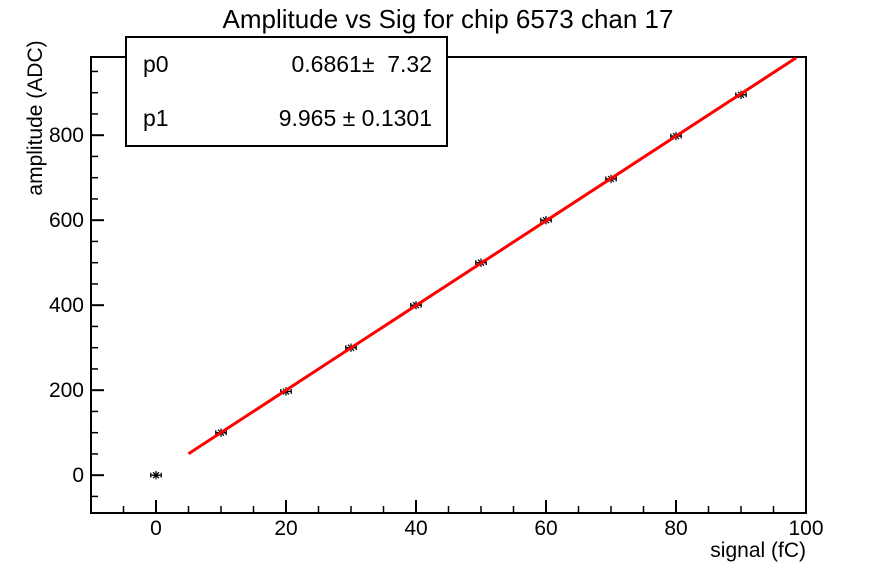 This screenshot has width=896, height=572. Describe the element at coordinates (361, 64) in the screenshot. I see `stat-param-value: 0.6861± 7.32` at that location.